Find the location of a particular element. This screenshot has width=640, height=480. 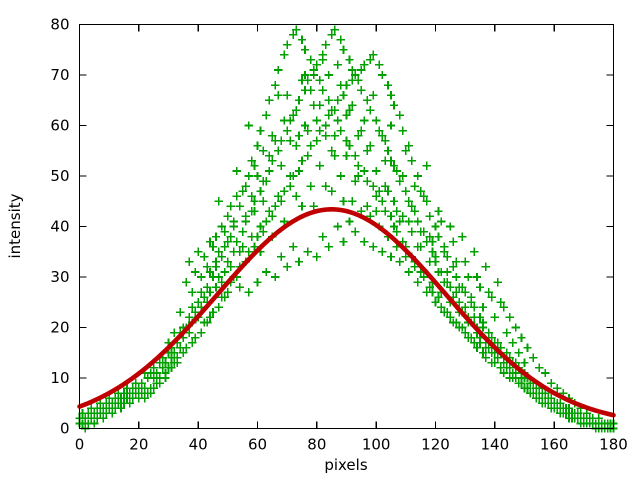

x-tick-label: 40 is located at coordinates (198, 445).